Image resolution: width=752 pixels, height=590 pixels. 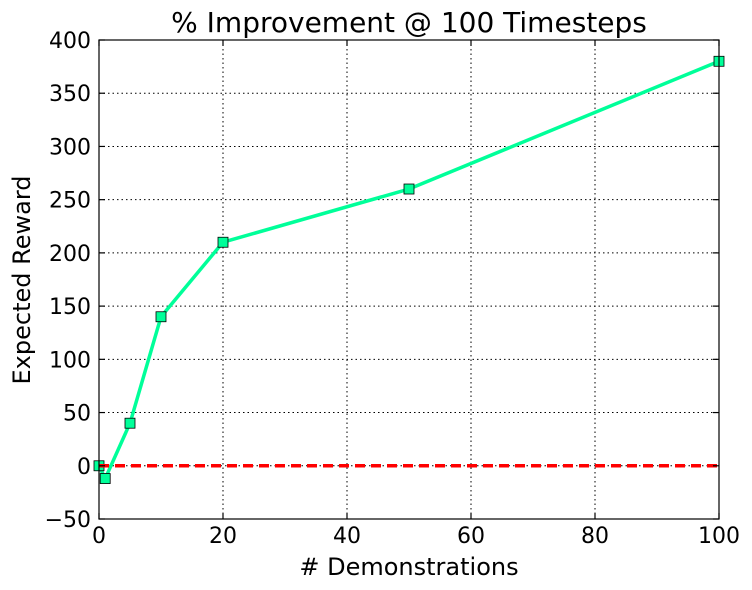 I want to click on y-tick-label: 250, so click(x=70, y=201).